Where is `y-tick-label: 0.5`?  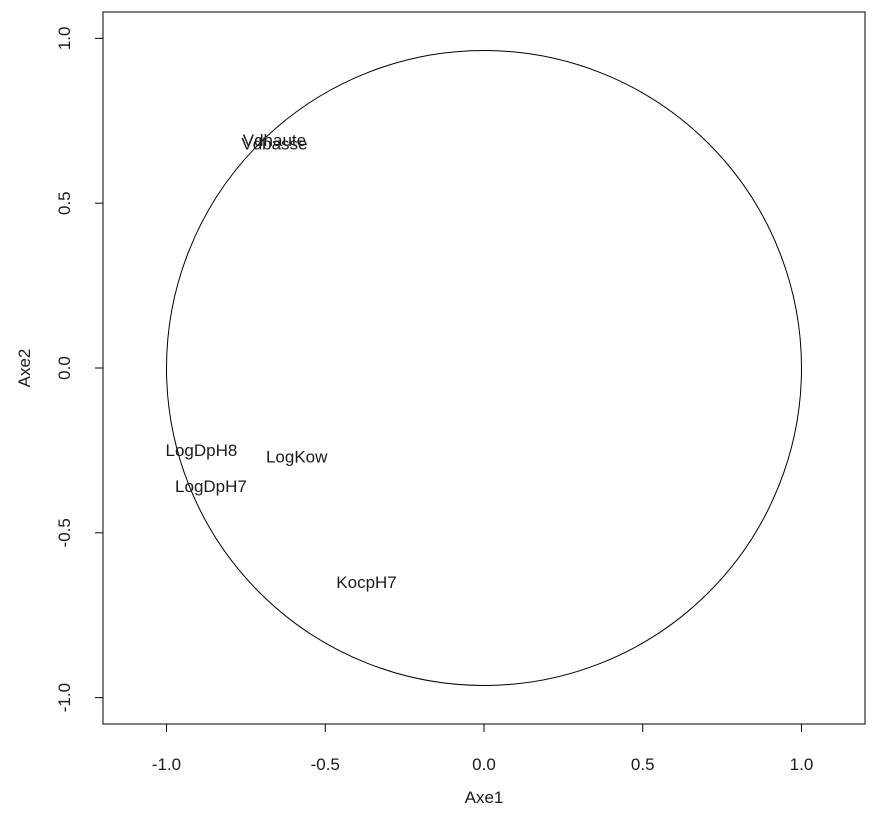
y-tick-label: 0.5 is located at coordinates (64, 203).